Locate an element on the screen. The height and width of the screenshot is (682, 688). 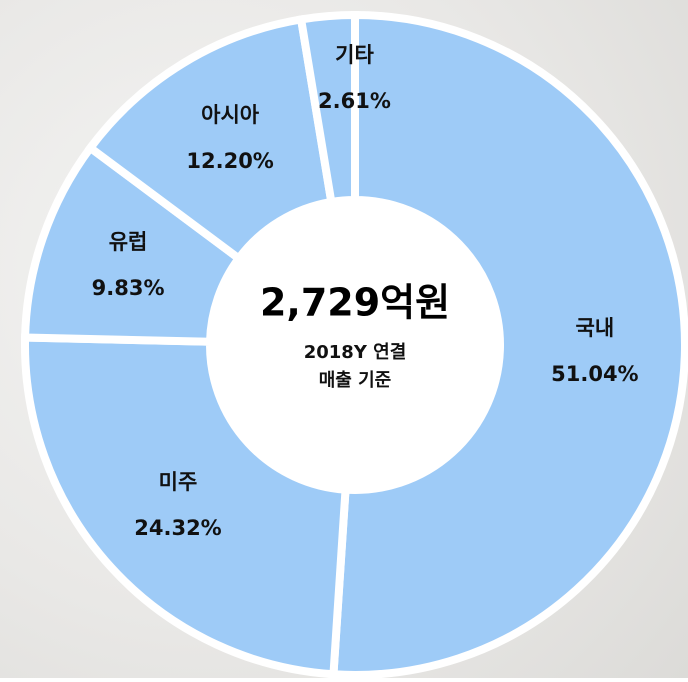
center-subtitle: 2018Y 연결 is located at coordinates (355, 352).